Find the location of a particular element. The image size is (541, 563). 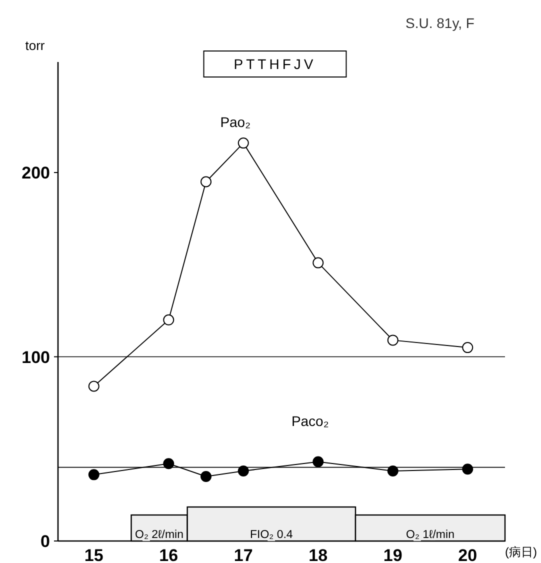

y-tick-label: 0 is located at coordinates (45, 541).